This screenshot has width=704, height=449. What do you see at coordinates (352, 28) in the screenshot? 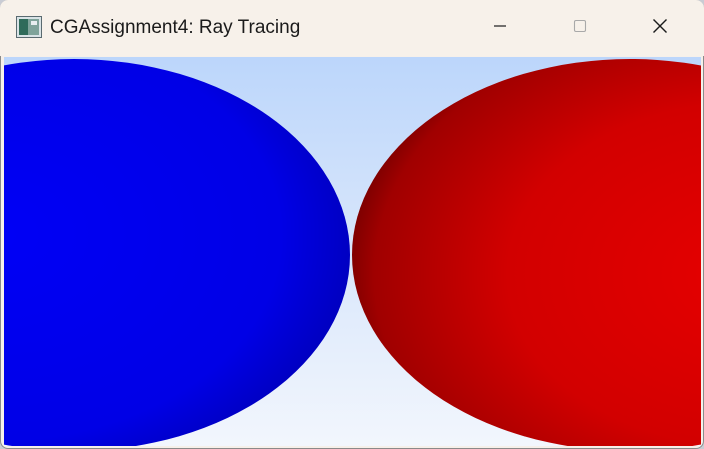
I see `title-bar: CGAssignment4: Ray Tracing` at bounding box center [352, 28].